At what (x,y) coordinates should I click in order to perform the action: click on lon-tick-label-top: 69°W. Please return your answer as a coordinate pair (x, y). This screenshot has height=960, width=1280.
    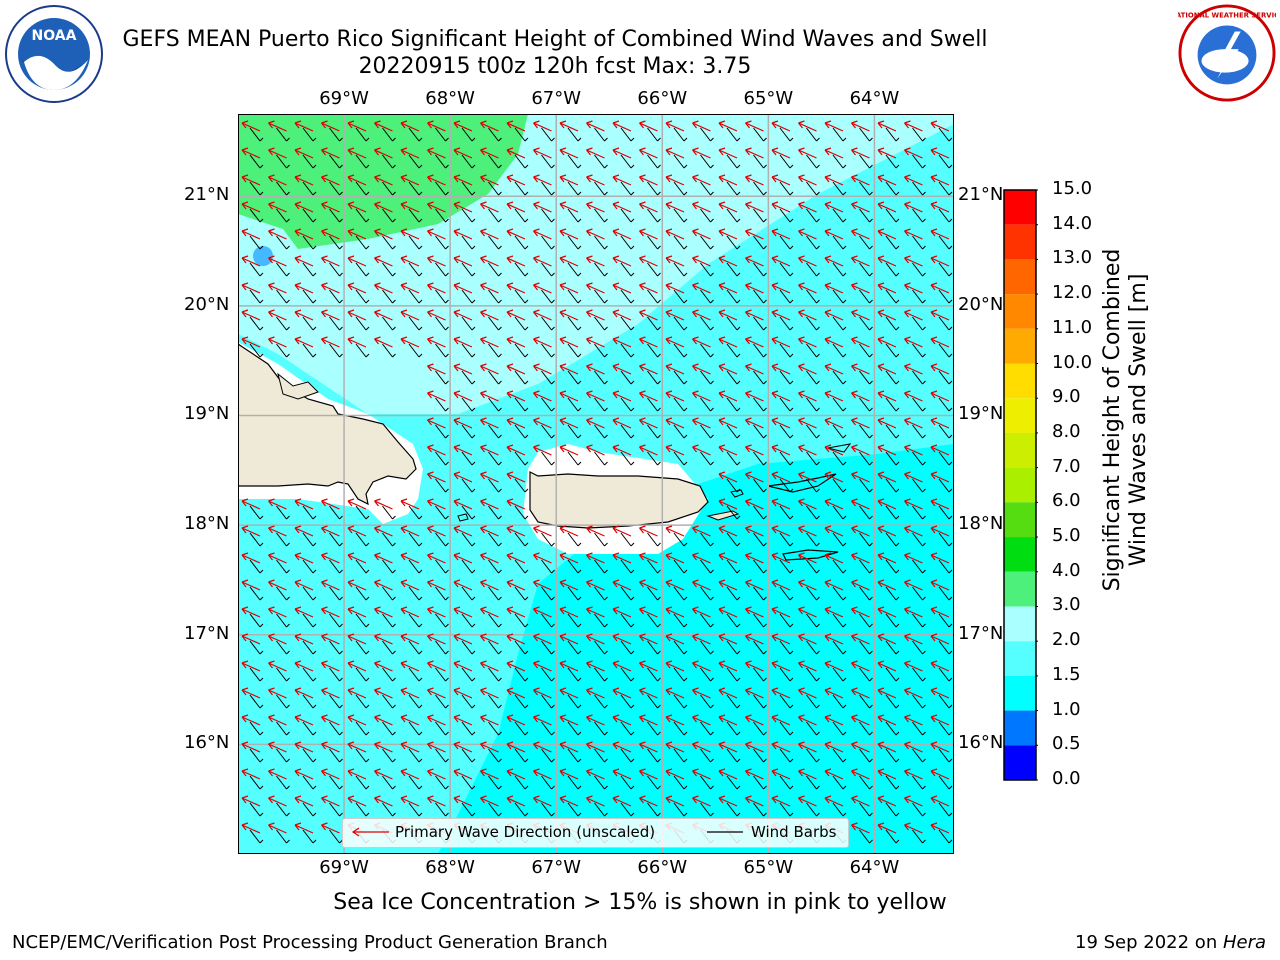
    Looking at the image, I should click on (344, 98).